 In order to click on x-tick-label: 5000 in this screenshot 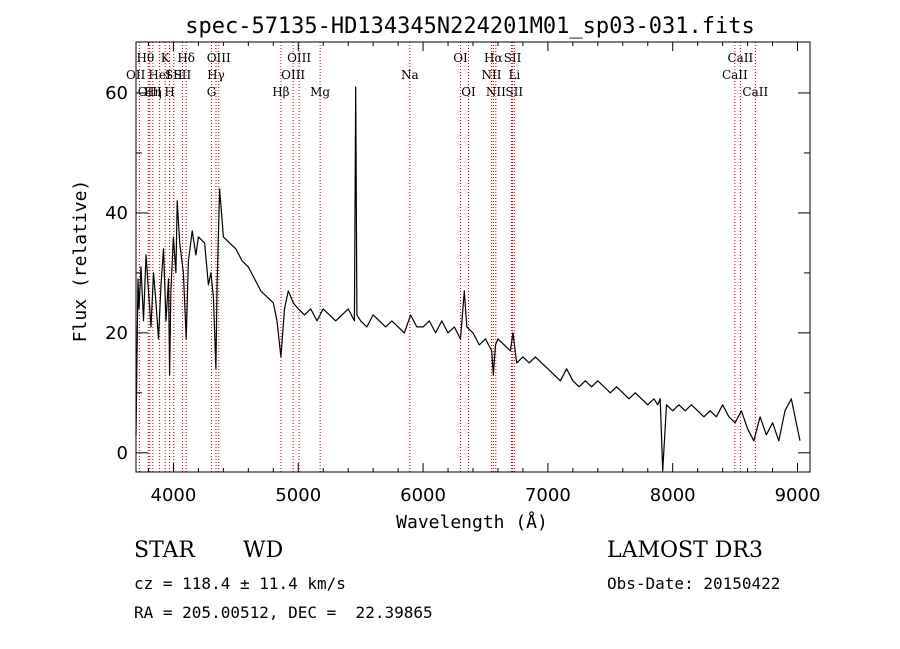, I will do `click(298, 495)`.